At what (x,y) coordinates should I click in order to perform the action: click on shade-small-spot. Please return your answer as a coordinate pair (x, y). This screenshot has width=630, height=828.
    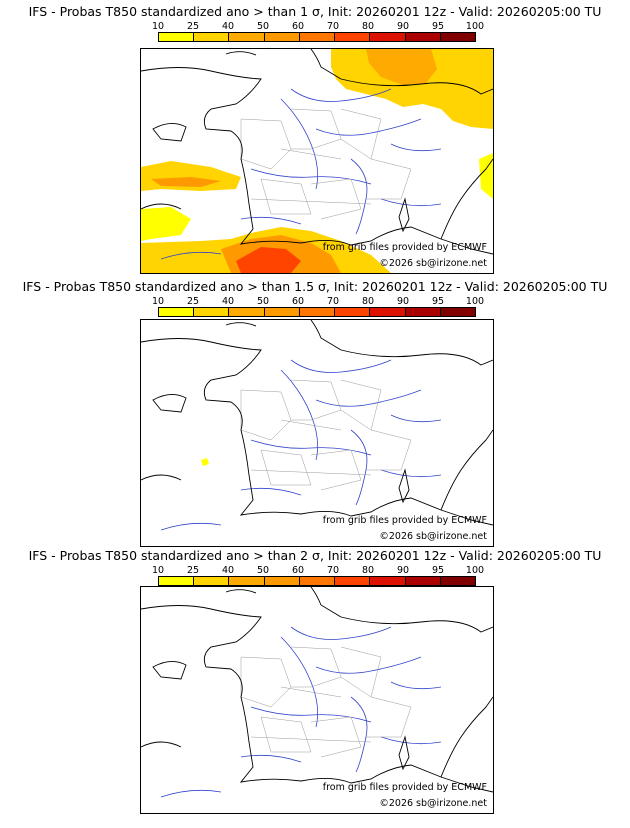
    Looking at the image, I should click on (205, 462).